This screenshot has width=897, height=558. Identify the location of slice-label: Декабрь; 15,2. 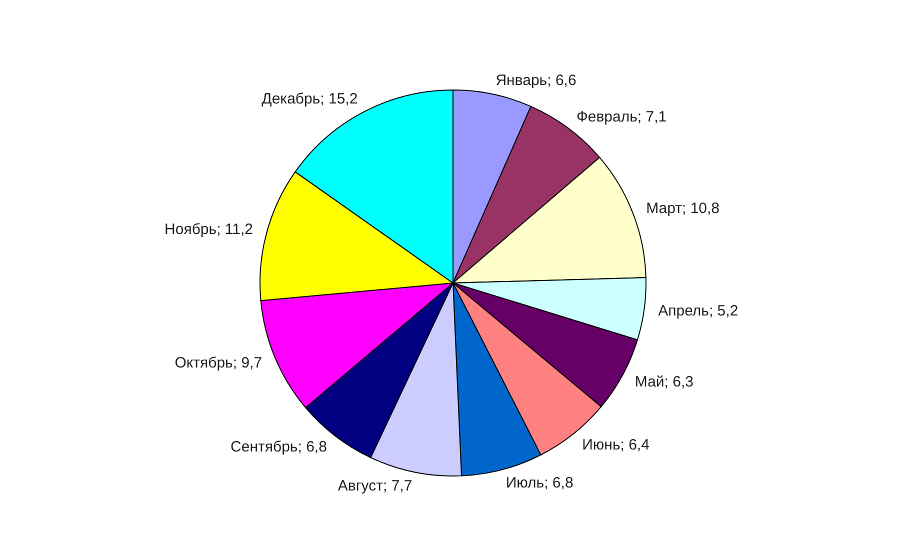
(310, 99).